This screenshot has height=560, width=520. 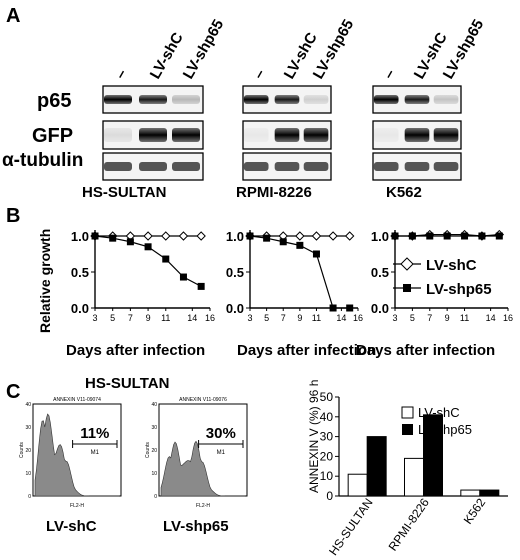 I want to click on legend-shp65-marker, so click(x=407, y=288).